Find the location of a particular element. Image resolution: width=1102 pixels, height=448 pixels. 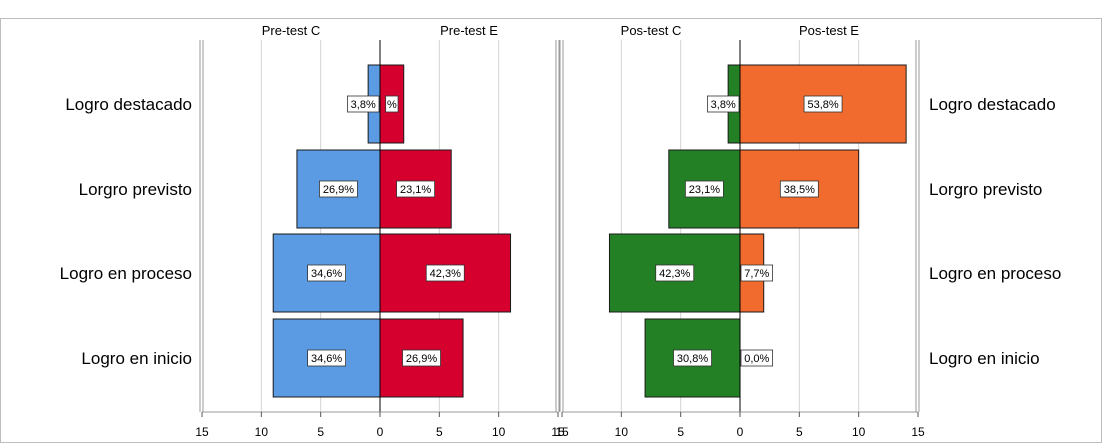

label-pre-test-e-logro-en-inicio: 26,9% is located at coordinates (421, 359).